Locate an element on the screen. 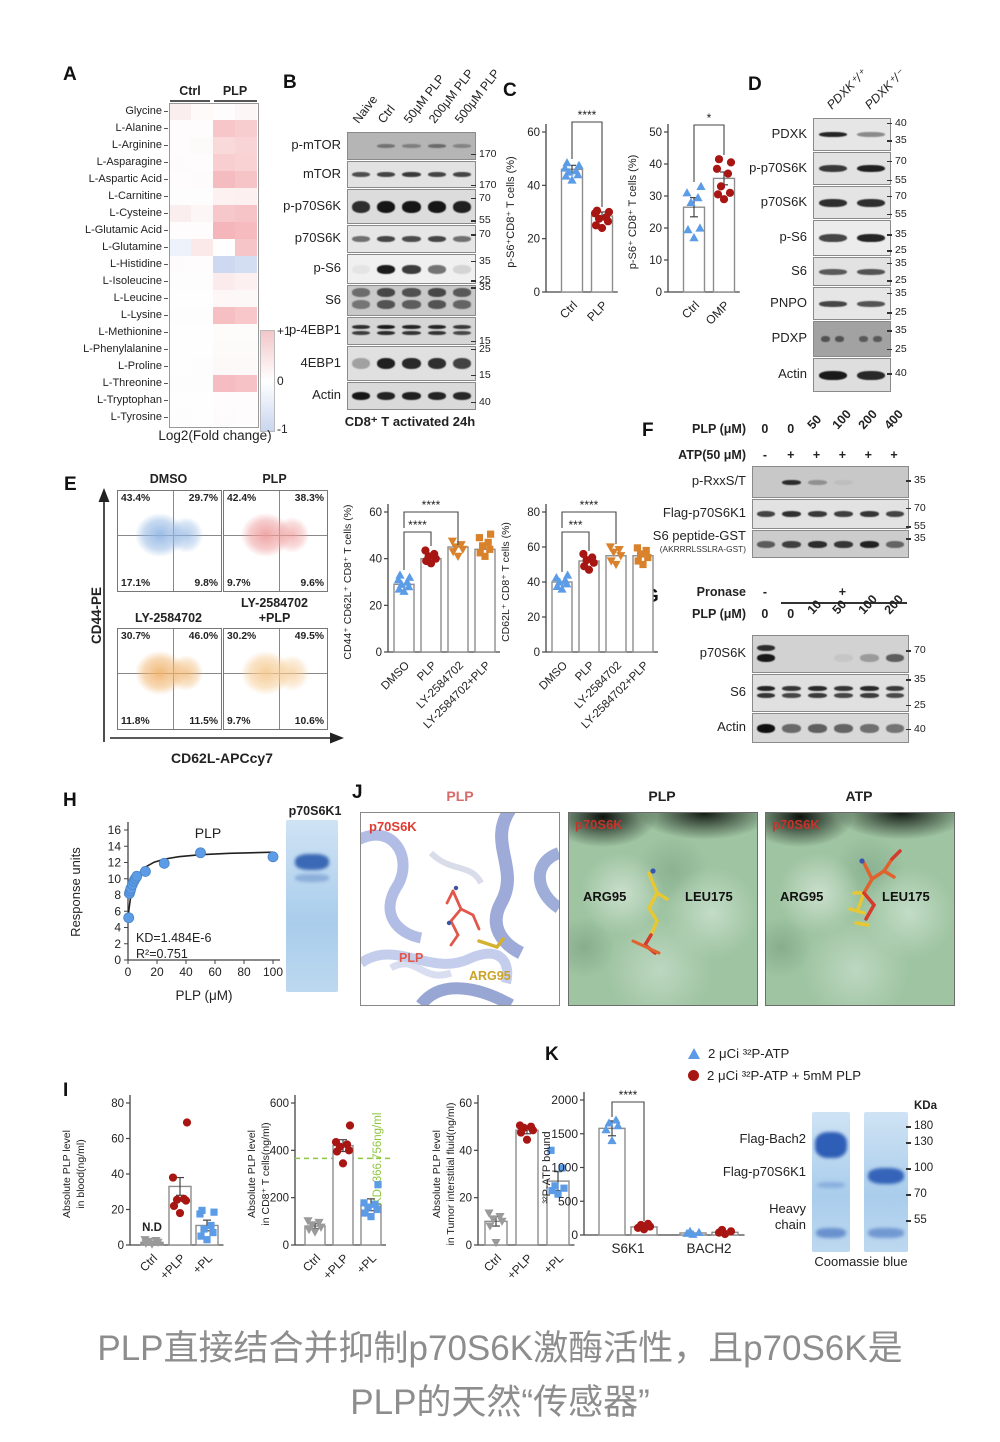 This screenshot has width=1000, height=1442. y-tick-label: 50 is located at coordinates (655, 133).